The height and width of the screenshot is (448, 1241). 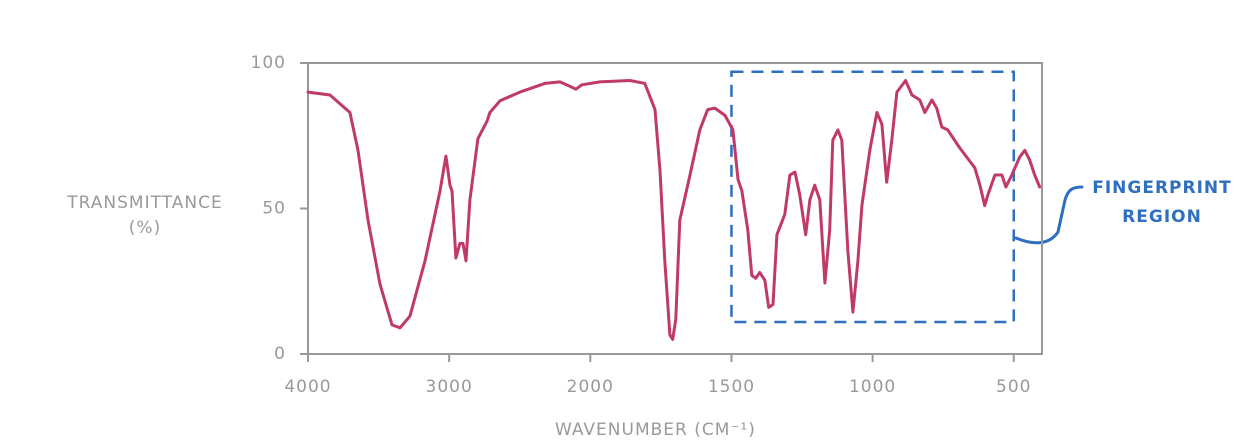 I want to click on annotation-bracket, so click(x=1049, y=215).